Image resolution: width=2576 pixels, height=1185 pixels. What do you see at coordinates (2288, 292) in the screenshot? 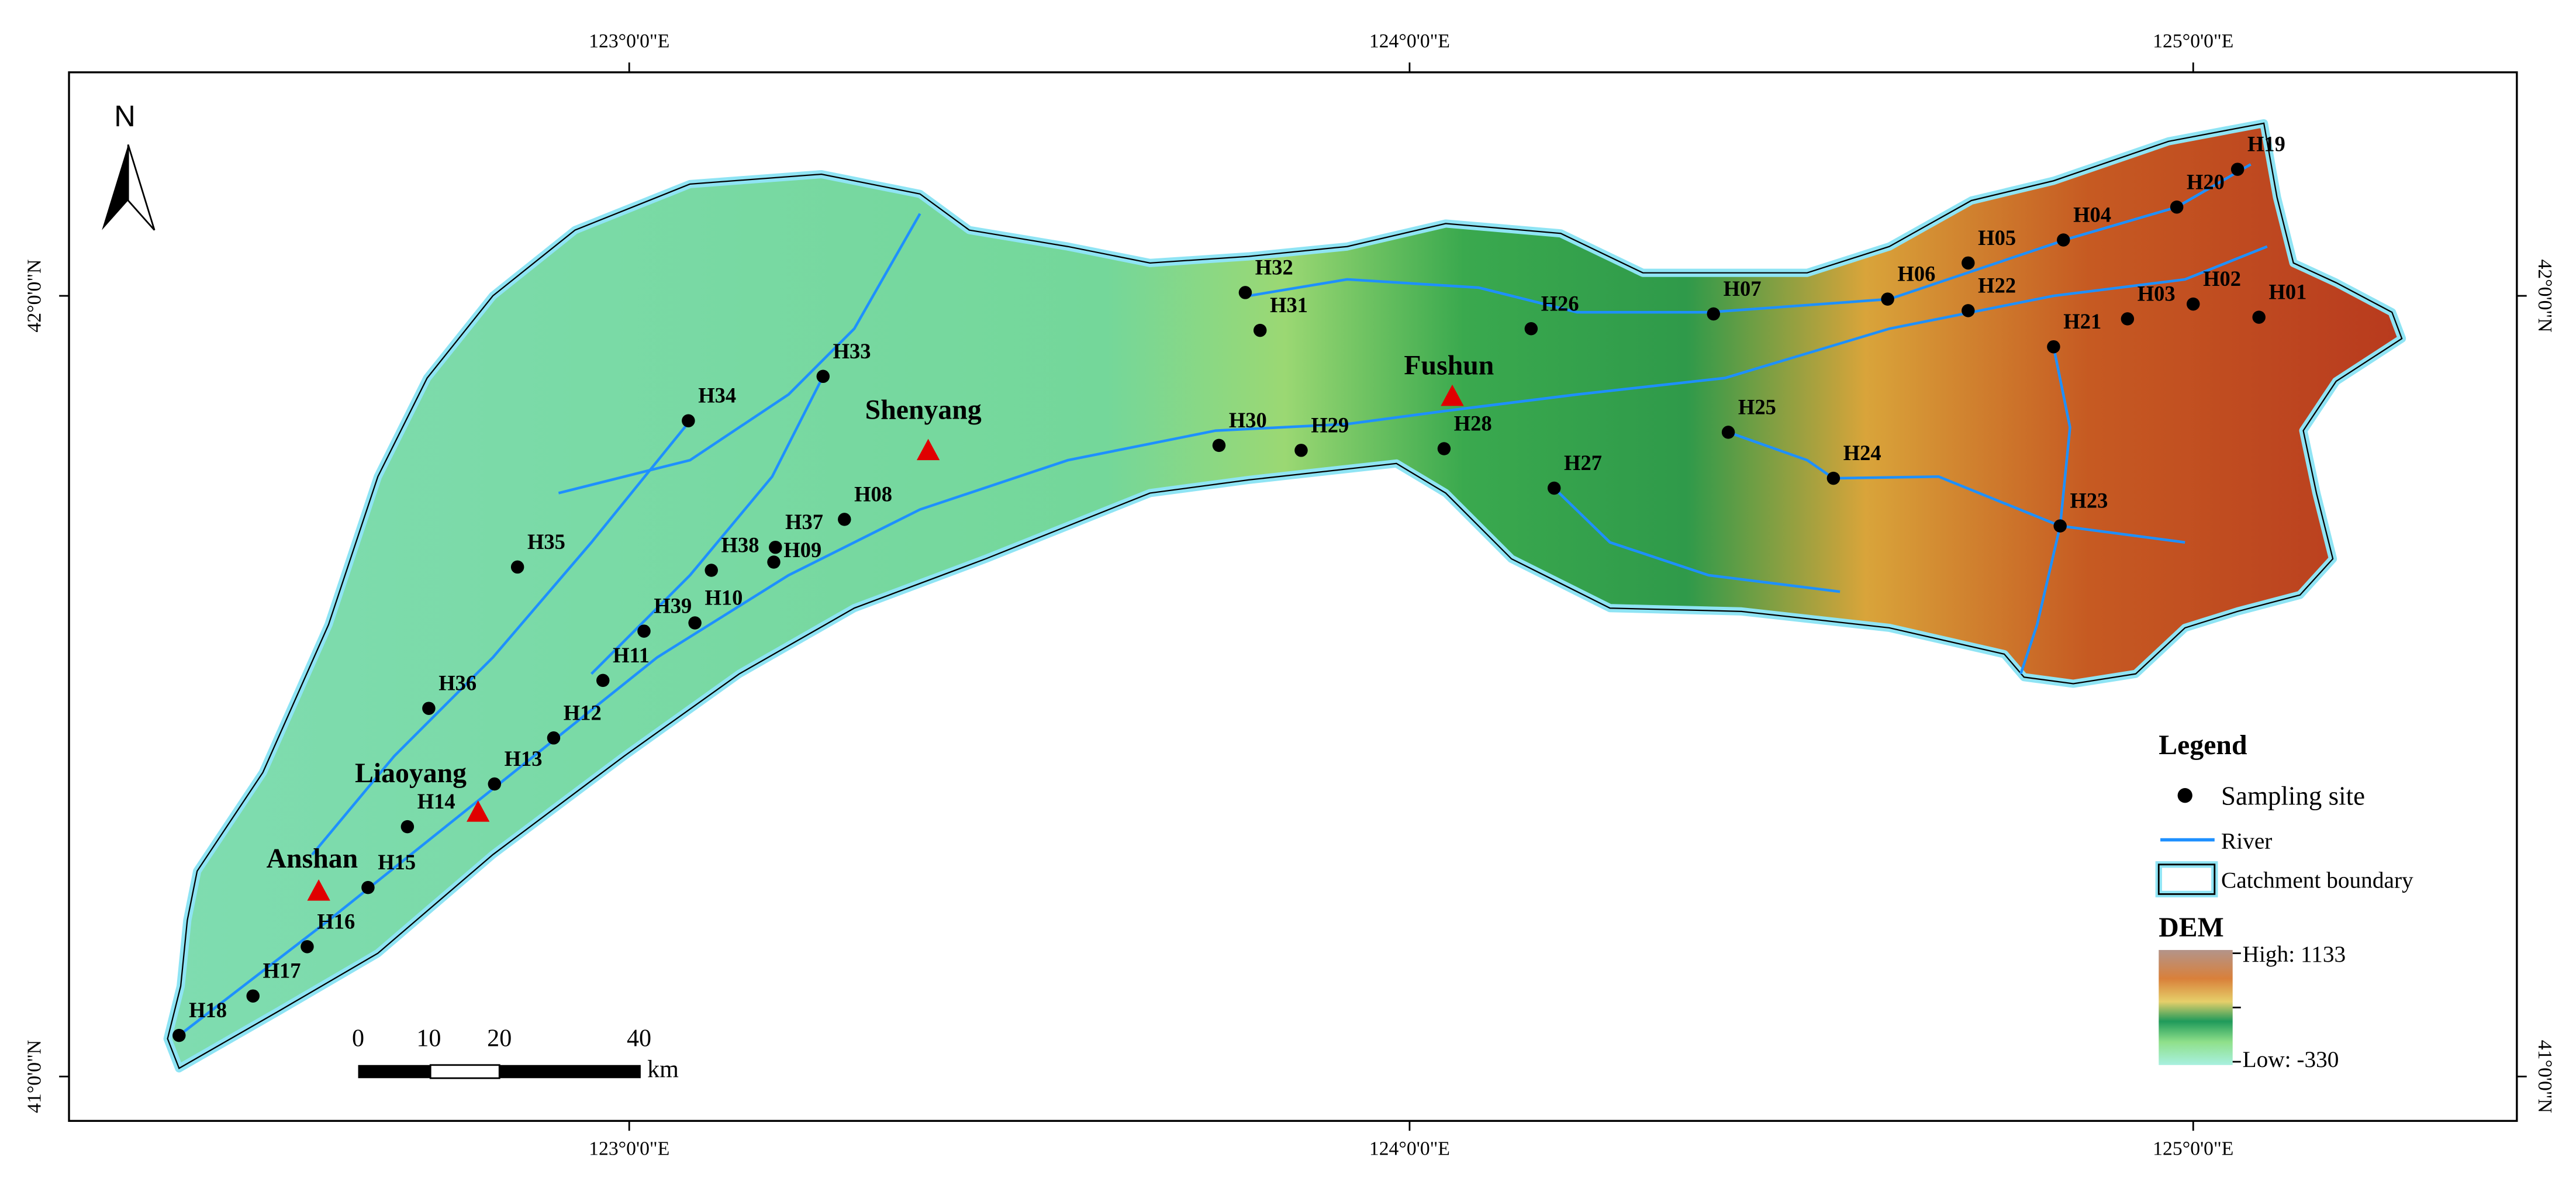
I see `site-label: H01` at bounding box center [2288, 292].